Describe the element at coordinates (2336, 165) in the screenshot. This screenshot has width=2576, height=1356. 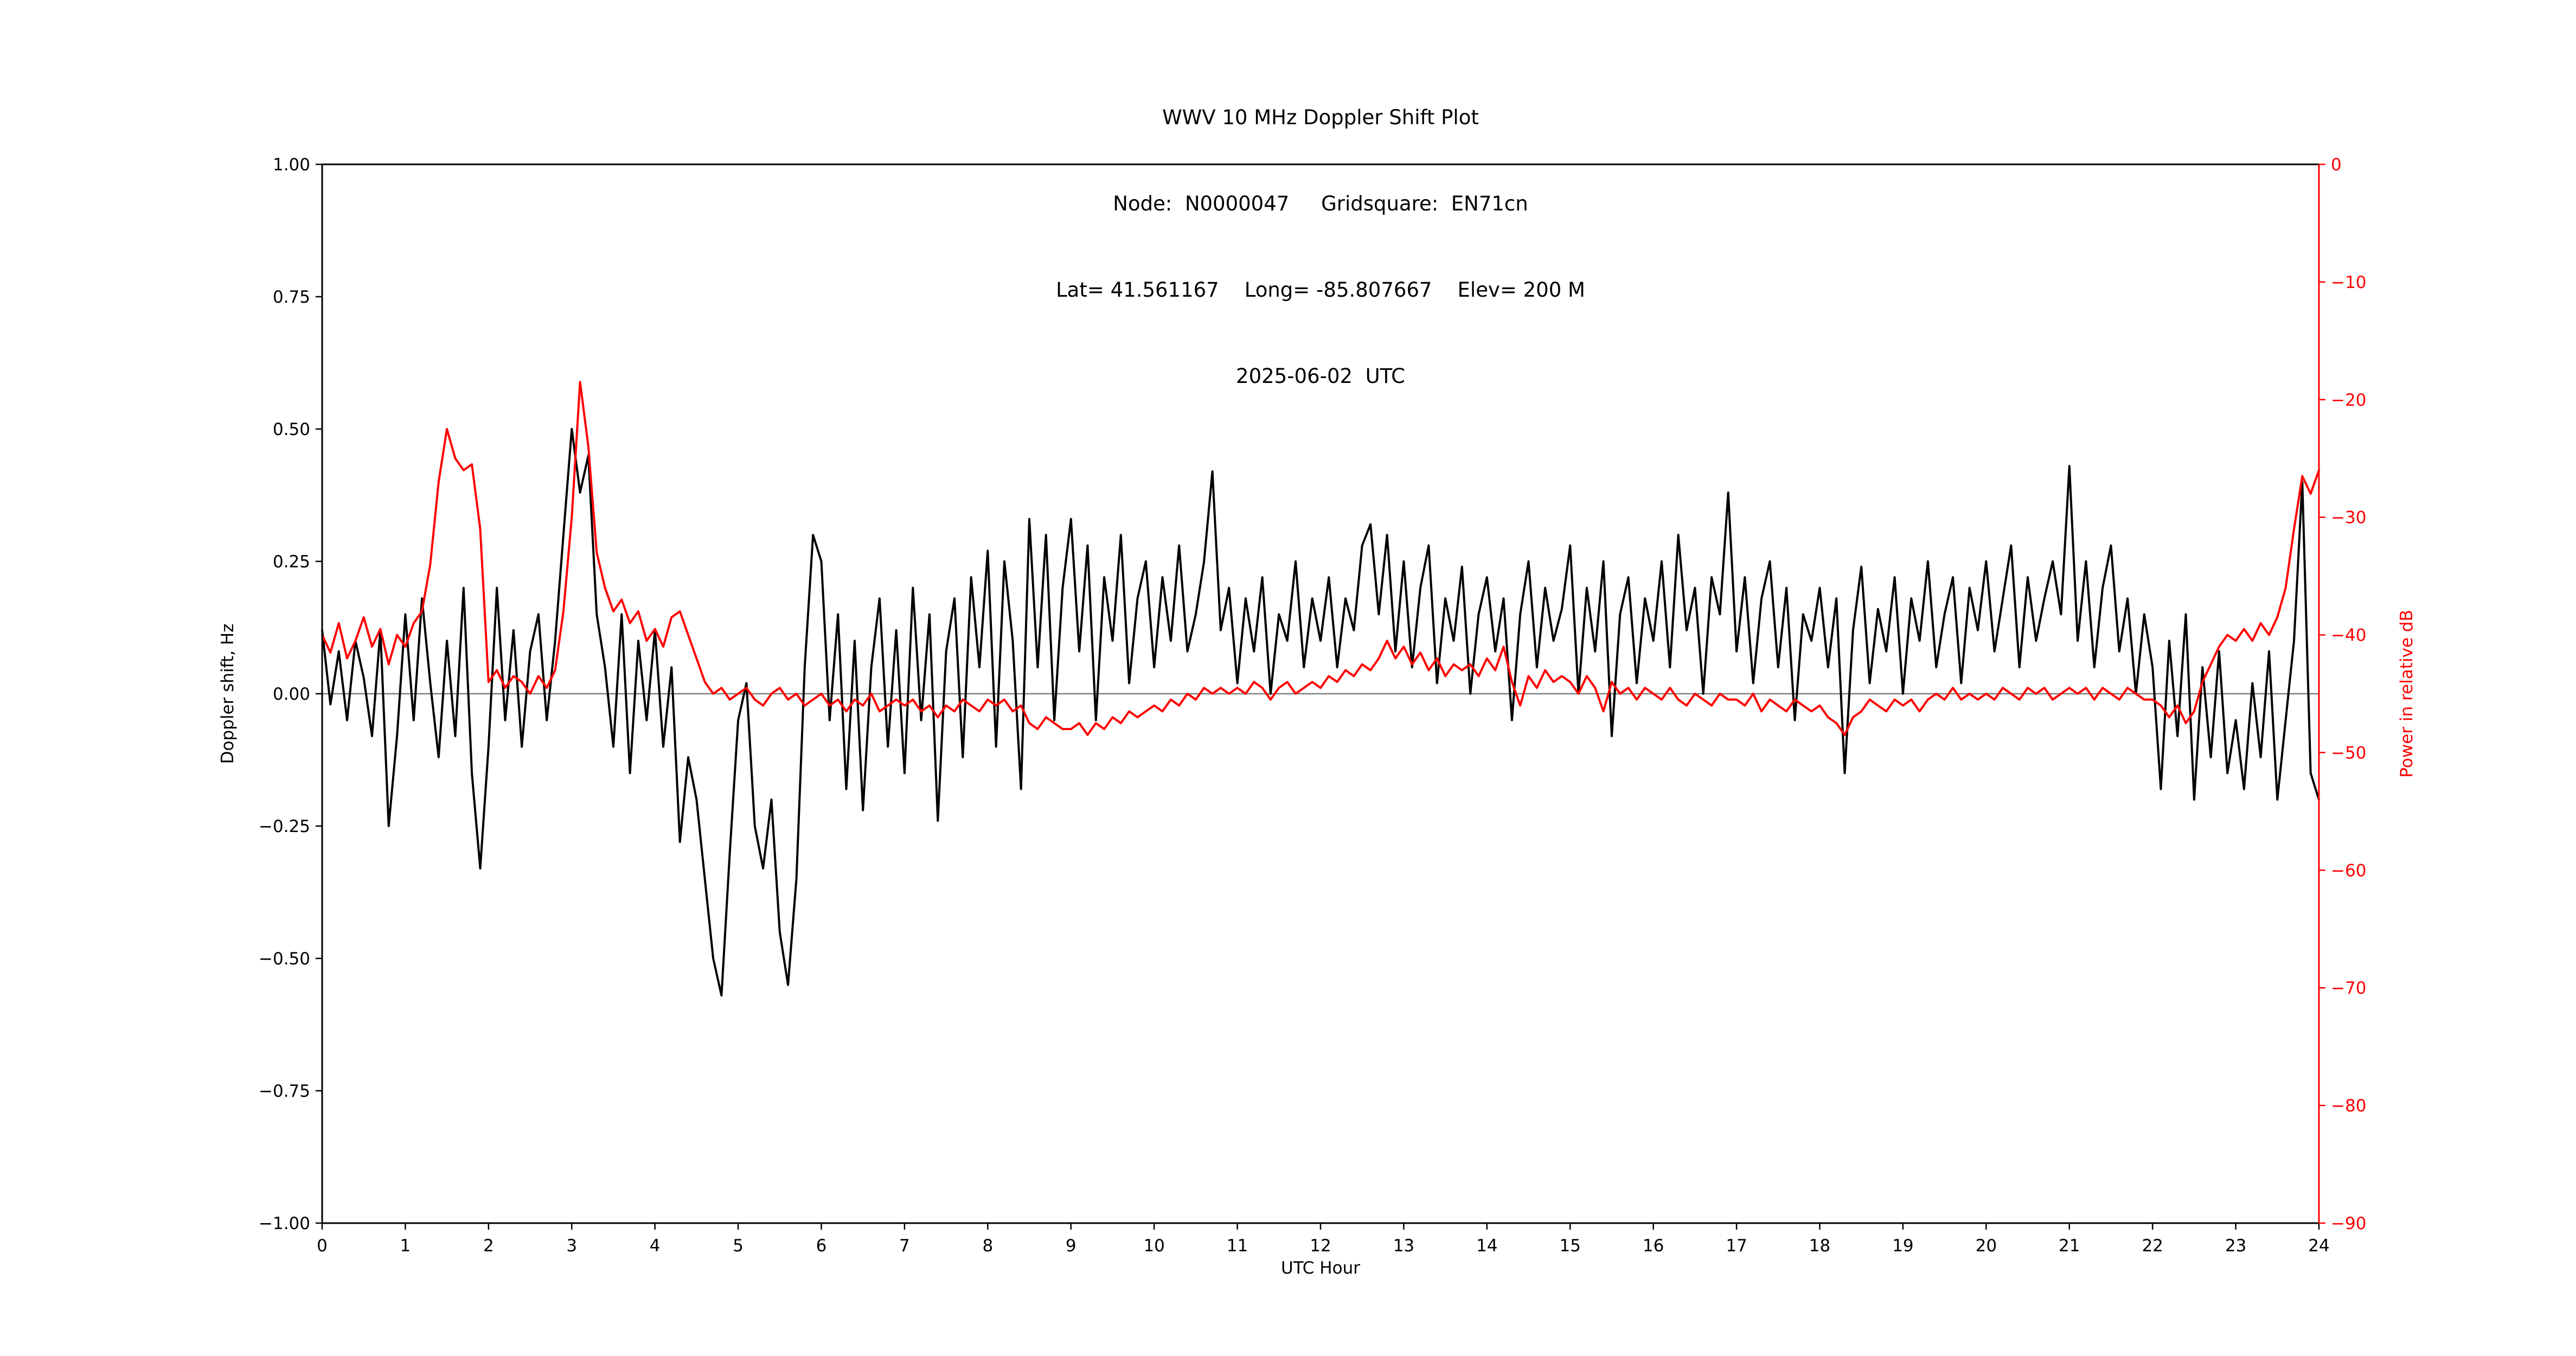
I see `y-right-tick-label: 0` at that location.